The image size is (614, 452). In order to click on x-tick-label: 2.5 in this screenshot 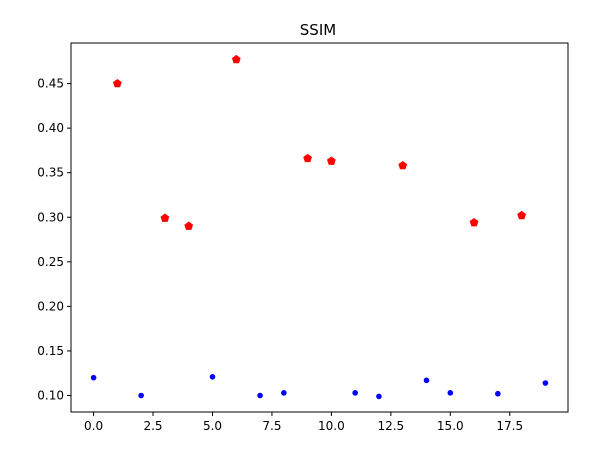, I will do `click(152, 426)`.